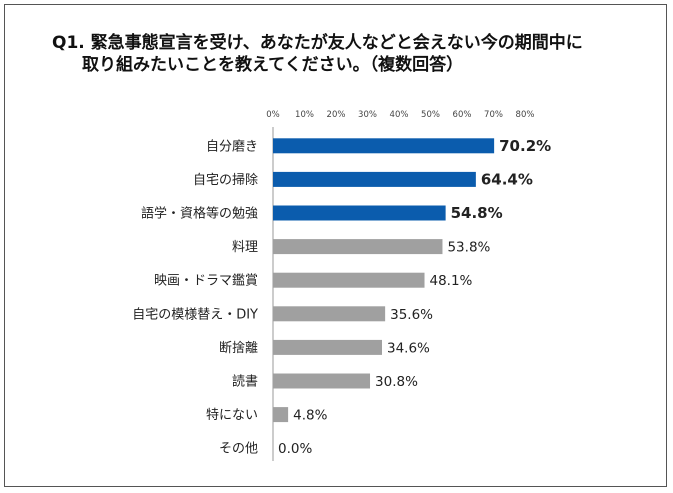 The width and height of the screenshot is (673, 493). I want to click on value-label: 48.1%, so click(451, 281).